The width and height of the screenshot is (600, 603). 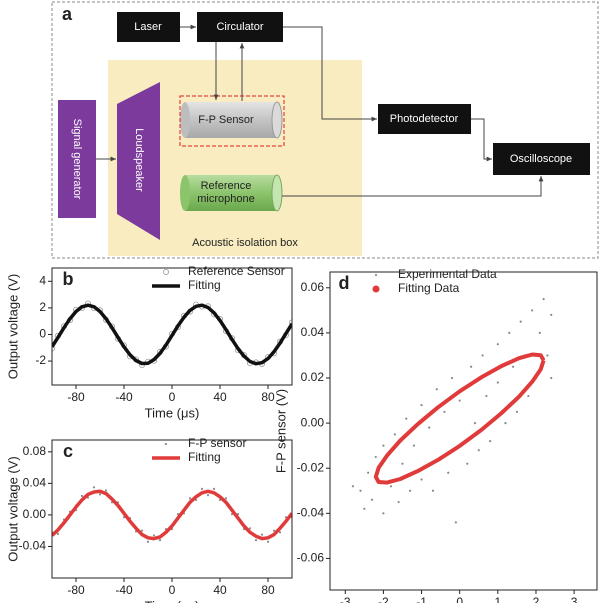 What do you see at coordinates (245, 243) in the screenshot?
I see `region-label: Acoustic isolation box` at bounding box center [245, 243].